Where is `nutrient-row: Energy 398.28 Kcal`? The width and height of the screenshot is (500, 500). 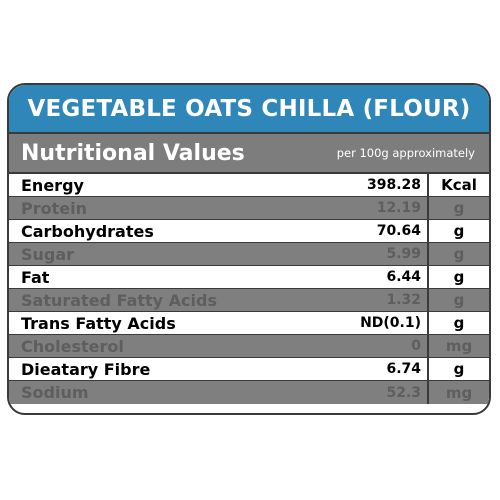
nutrient-row: Energy 398.28 Kcal is located at coordinates (249, 185).